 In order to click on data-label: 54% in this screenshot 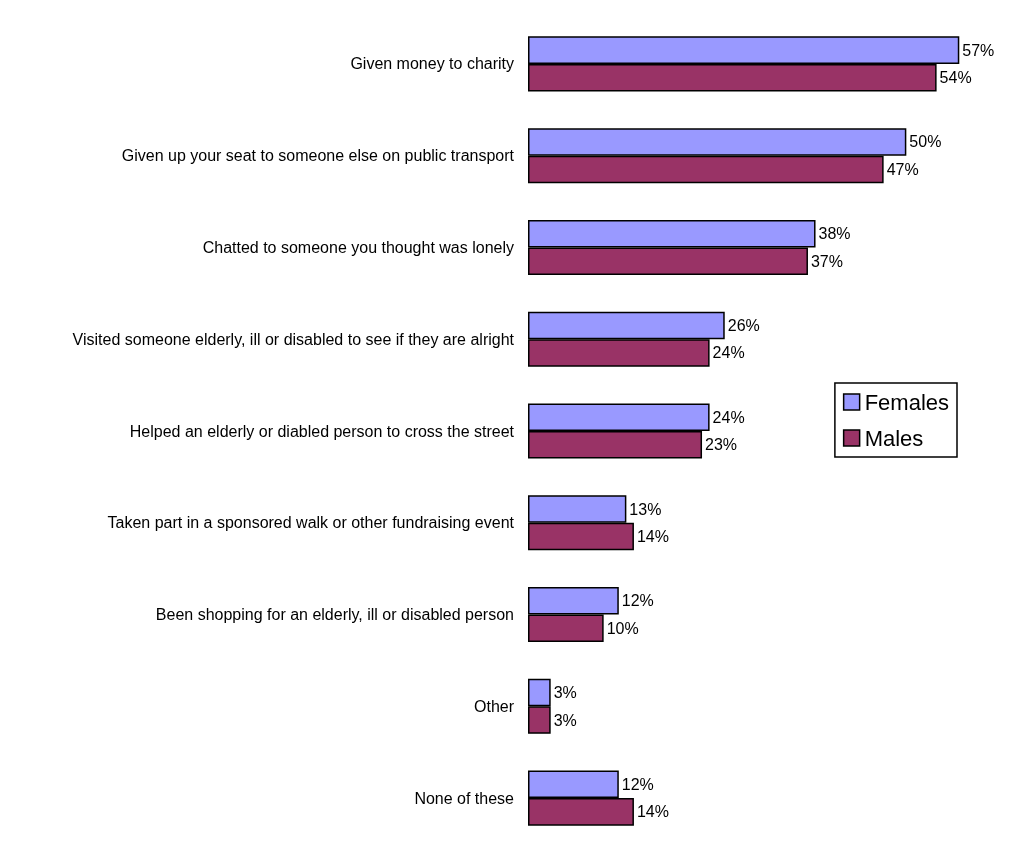, I will do `click(955, 78)`.